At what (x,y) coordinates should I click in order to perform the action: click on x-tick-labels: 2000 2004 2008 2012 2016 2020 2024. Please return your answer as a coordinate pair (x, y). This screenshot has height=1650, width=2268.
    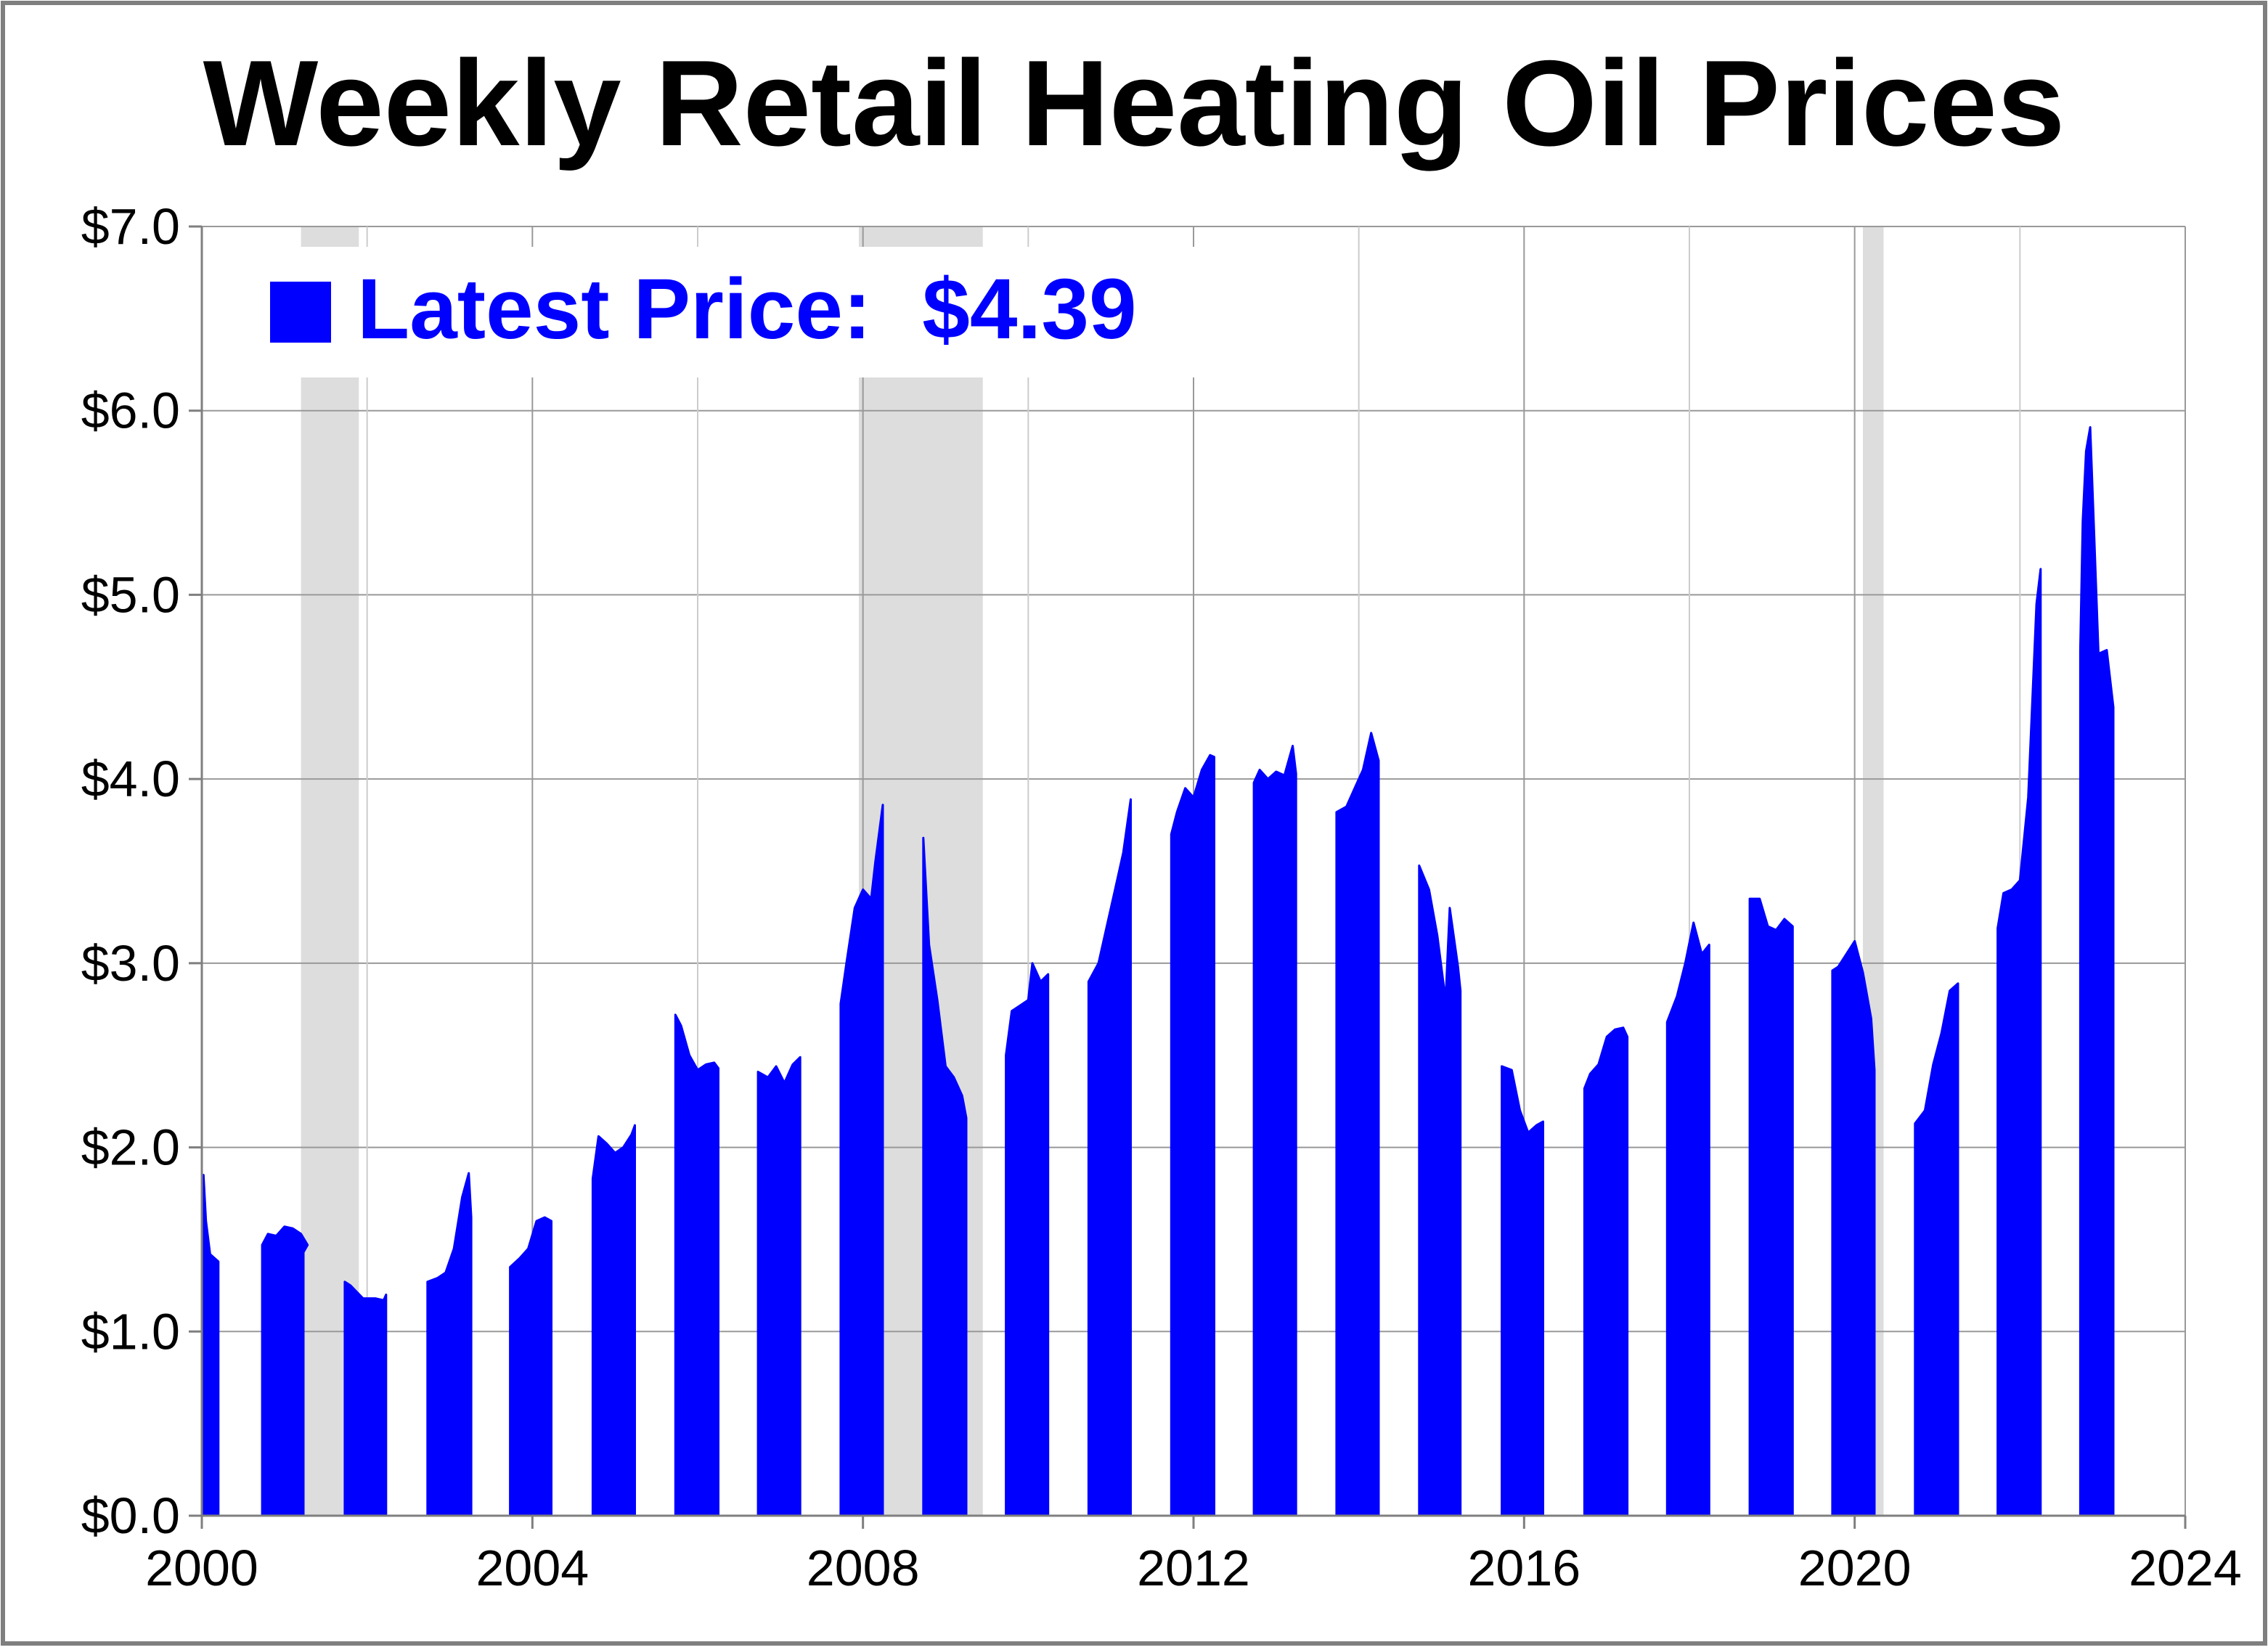
    Looking at the image, I should click on (1193, 1568).